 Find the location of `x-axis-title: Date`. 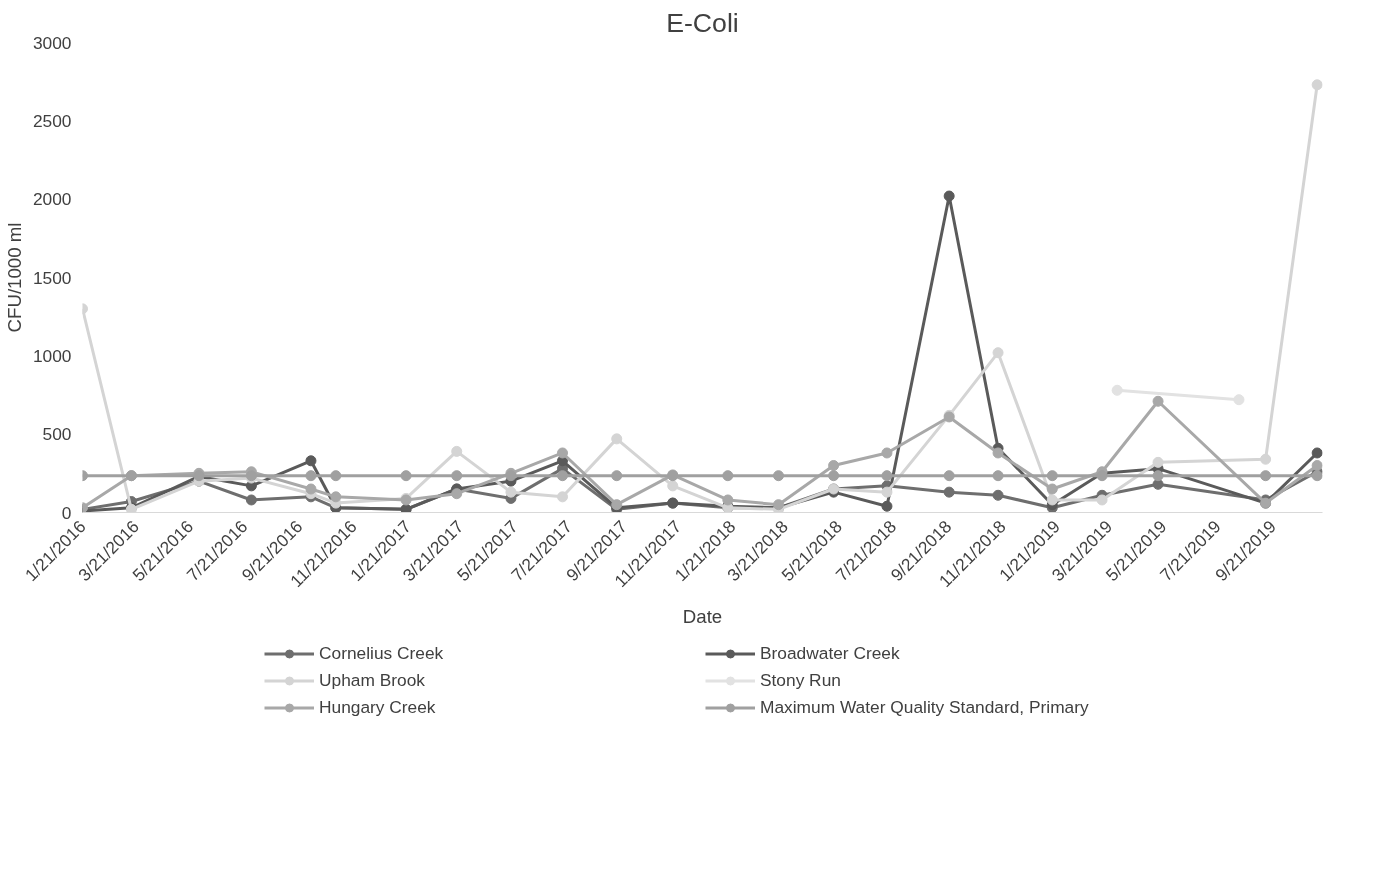

x-axis-title: Date is located at coordinates (702, 617).